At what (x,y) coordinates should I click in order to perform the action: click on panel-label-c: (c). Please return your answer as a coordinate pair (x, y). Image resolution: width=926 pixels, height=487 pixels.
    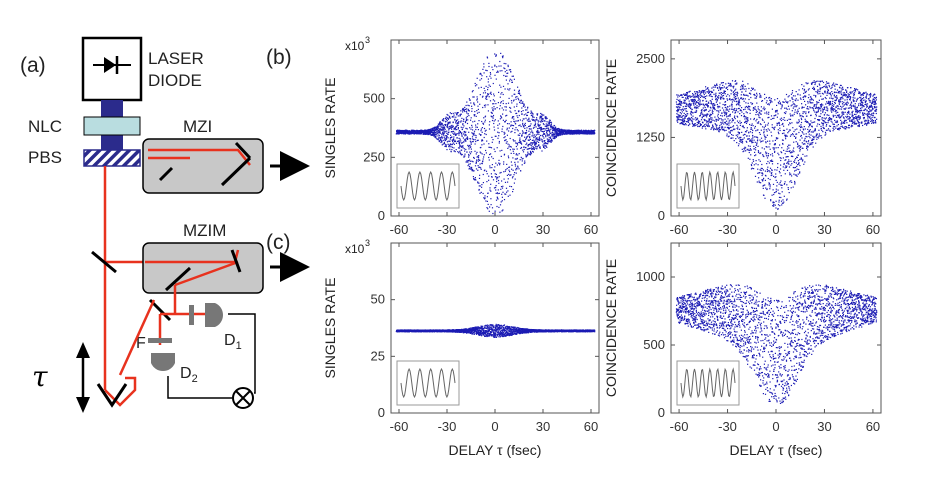
    Looking at the image, I should click on (278, 242).